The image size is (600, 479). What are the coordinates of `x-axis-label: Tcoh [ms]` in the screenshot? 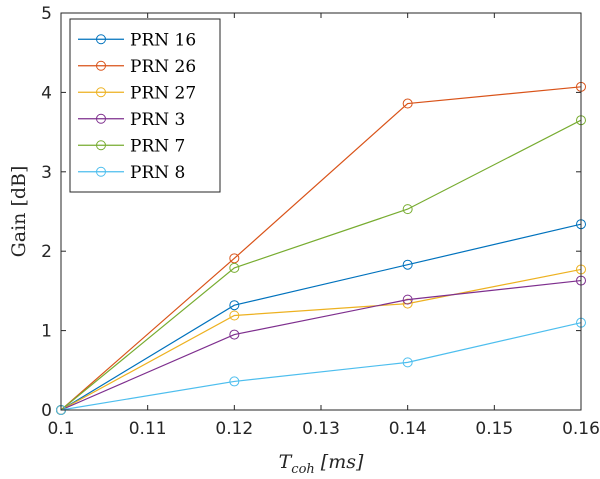 It's located at (321, 464).